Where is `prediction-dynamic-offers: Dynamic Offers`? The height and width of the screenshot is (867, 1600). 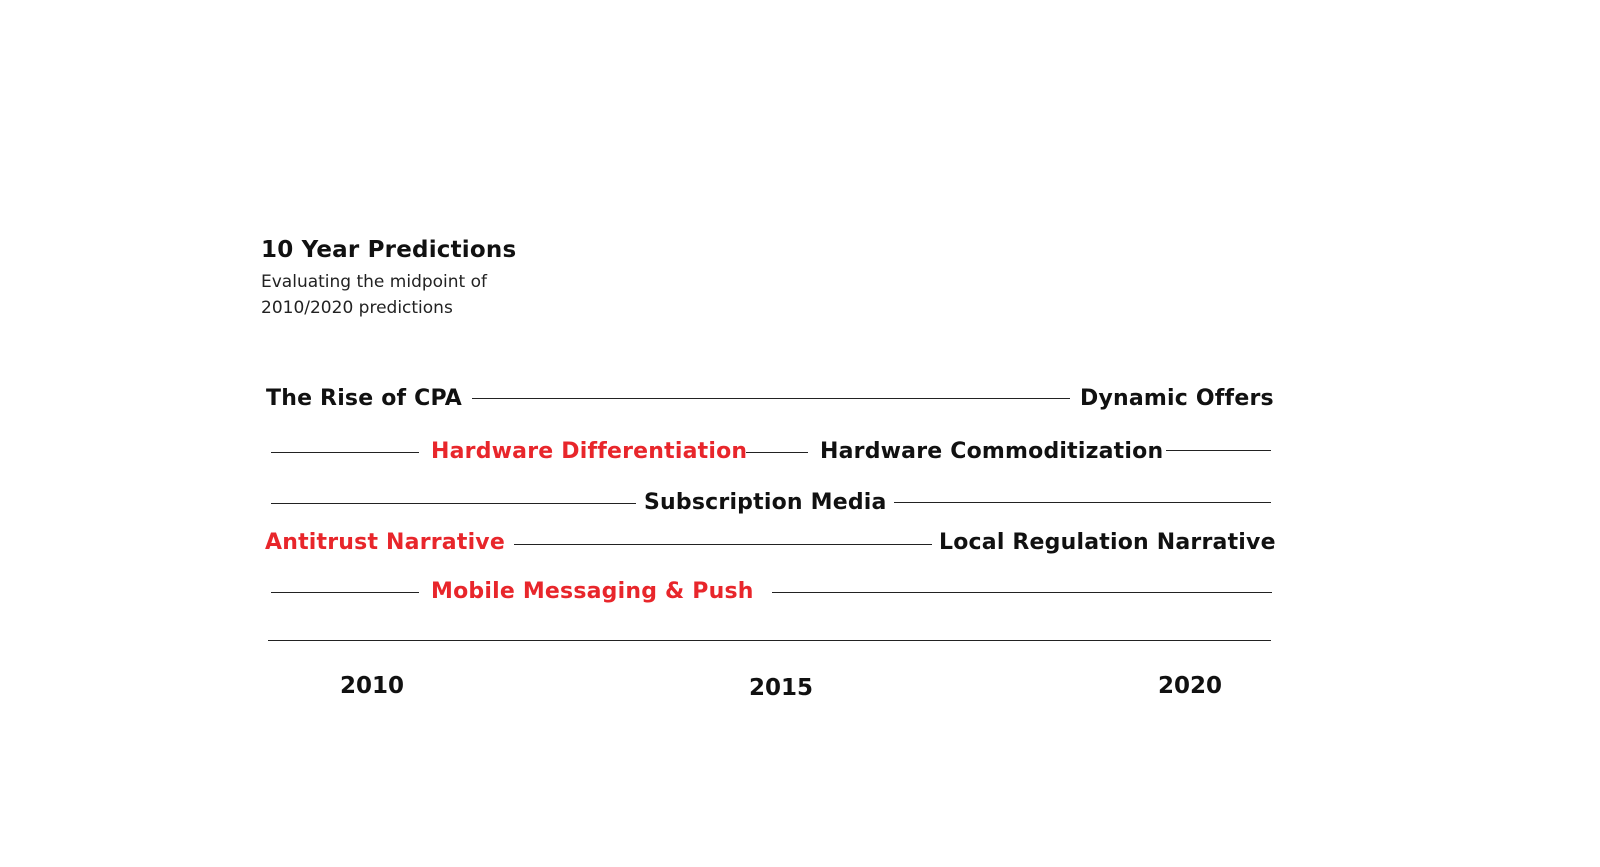
prediction-dynamic-offers: Dynamic Offers is located at coordinates (1177, 398).